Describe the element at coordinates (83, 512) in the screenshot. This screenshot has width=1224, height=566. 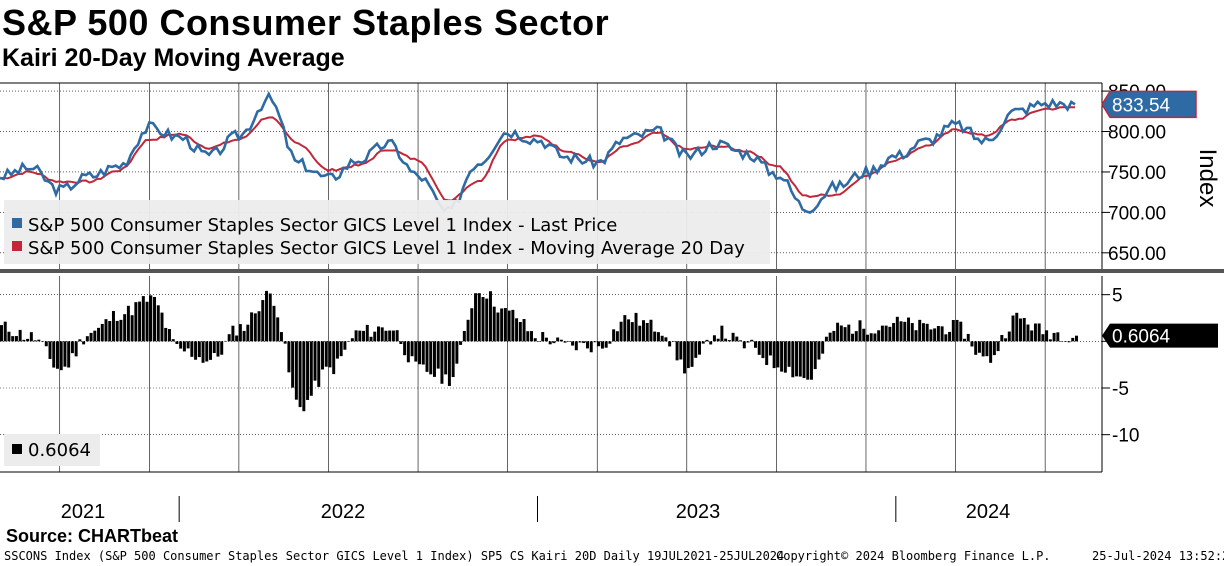
I see `x-tick-label-year: 2021` at that location.